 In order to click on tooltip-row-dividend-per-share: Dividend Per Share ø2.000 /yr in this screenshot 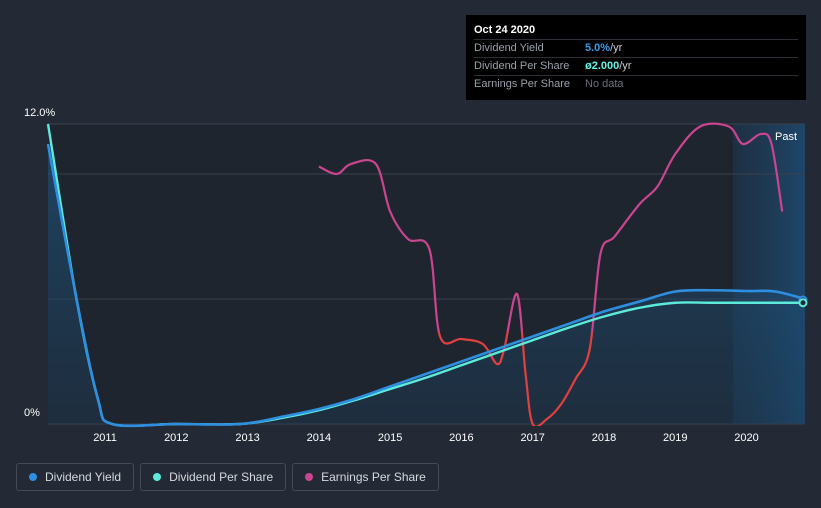, I will do `click(636, 66)`.